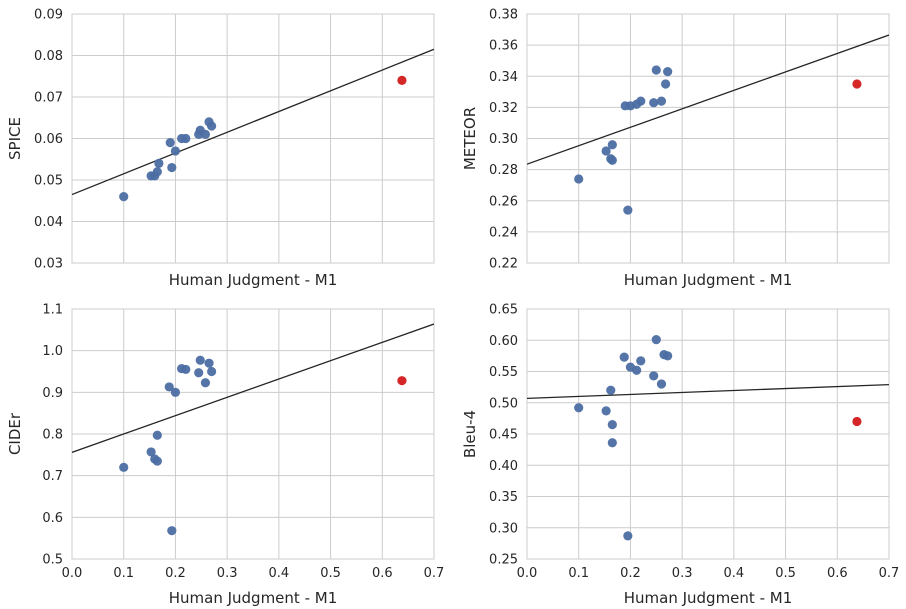  I want to click on y-tick-label: 0.35, so click(503, 497).